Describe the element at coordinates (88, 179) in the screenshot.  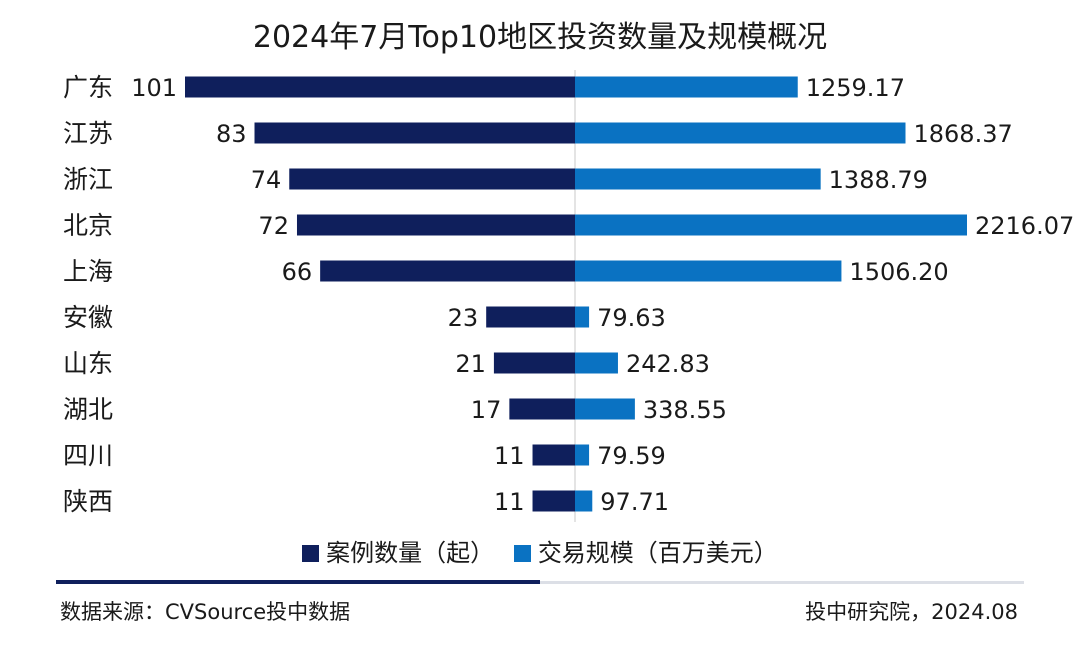
I see `category-label: 浙江` at that location.